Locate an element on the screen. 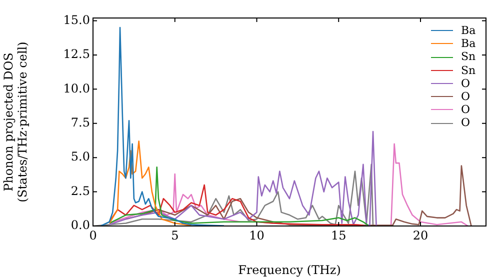  y-tick-label: 5.0 is located at coordinates (80, 157).